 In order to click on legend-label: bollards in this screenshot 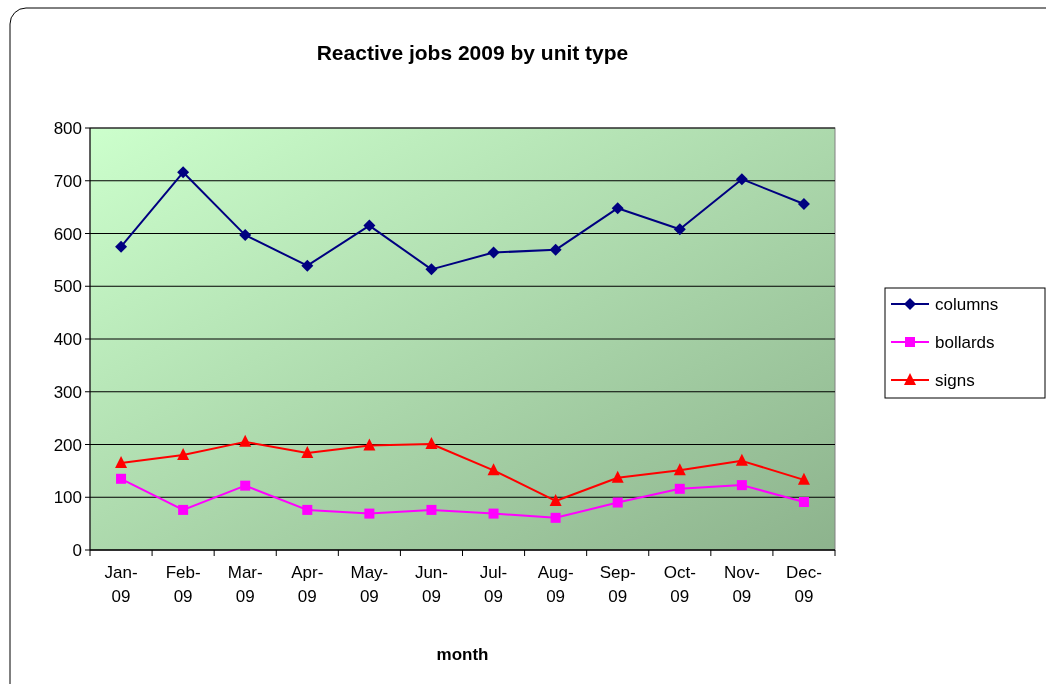, I will do `click(965, 342)`.